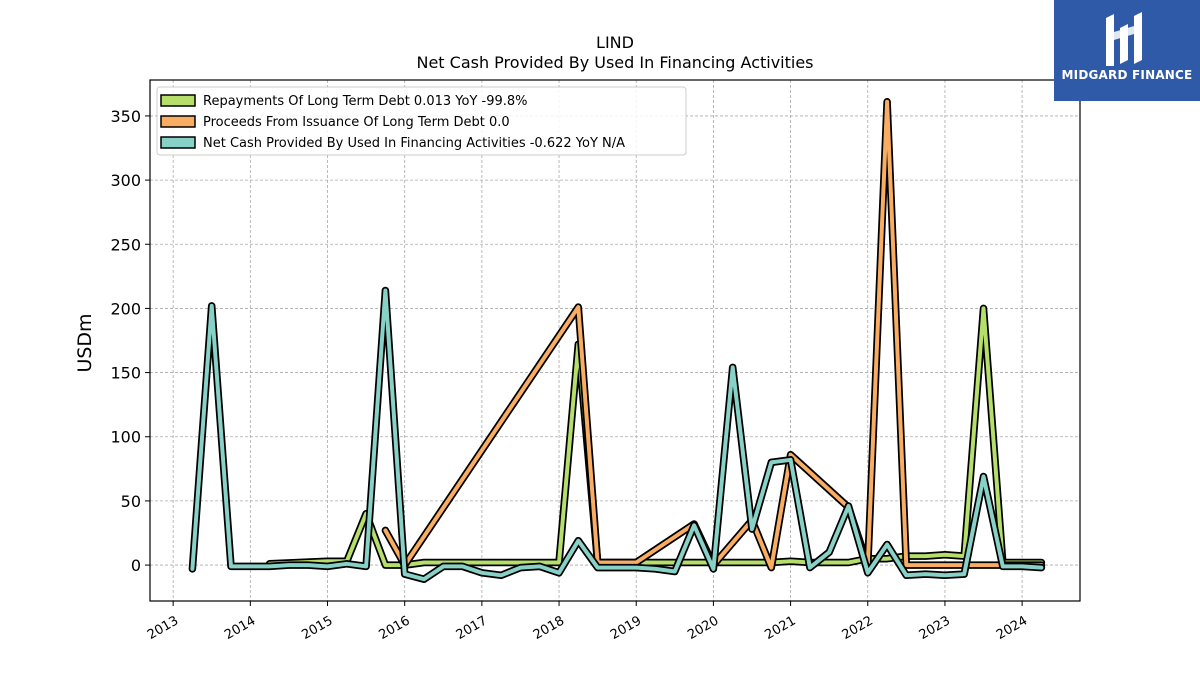 The height and width of the screenshot is (675, 1200). What do you see at coordinates (125, 437) in the screenshot?
I see `y-tick-label: 100` at bounding box center [125, 437].